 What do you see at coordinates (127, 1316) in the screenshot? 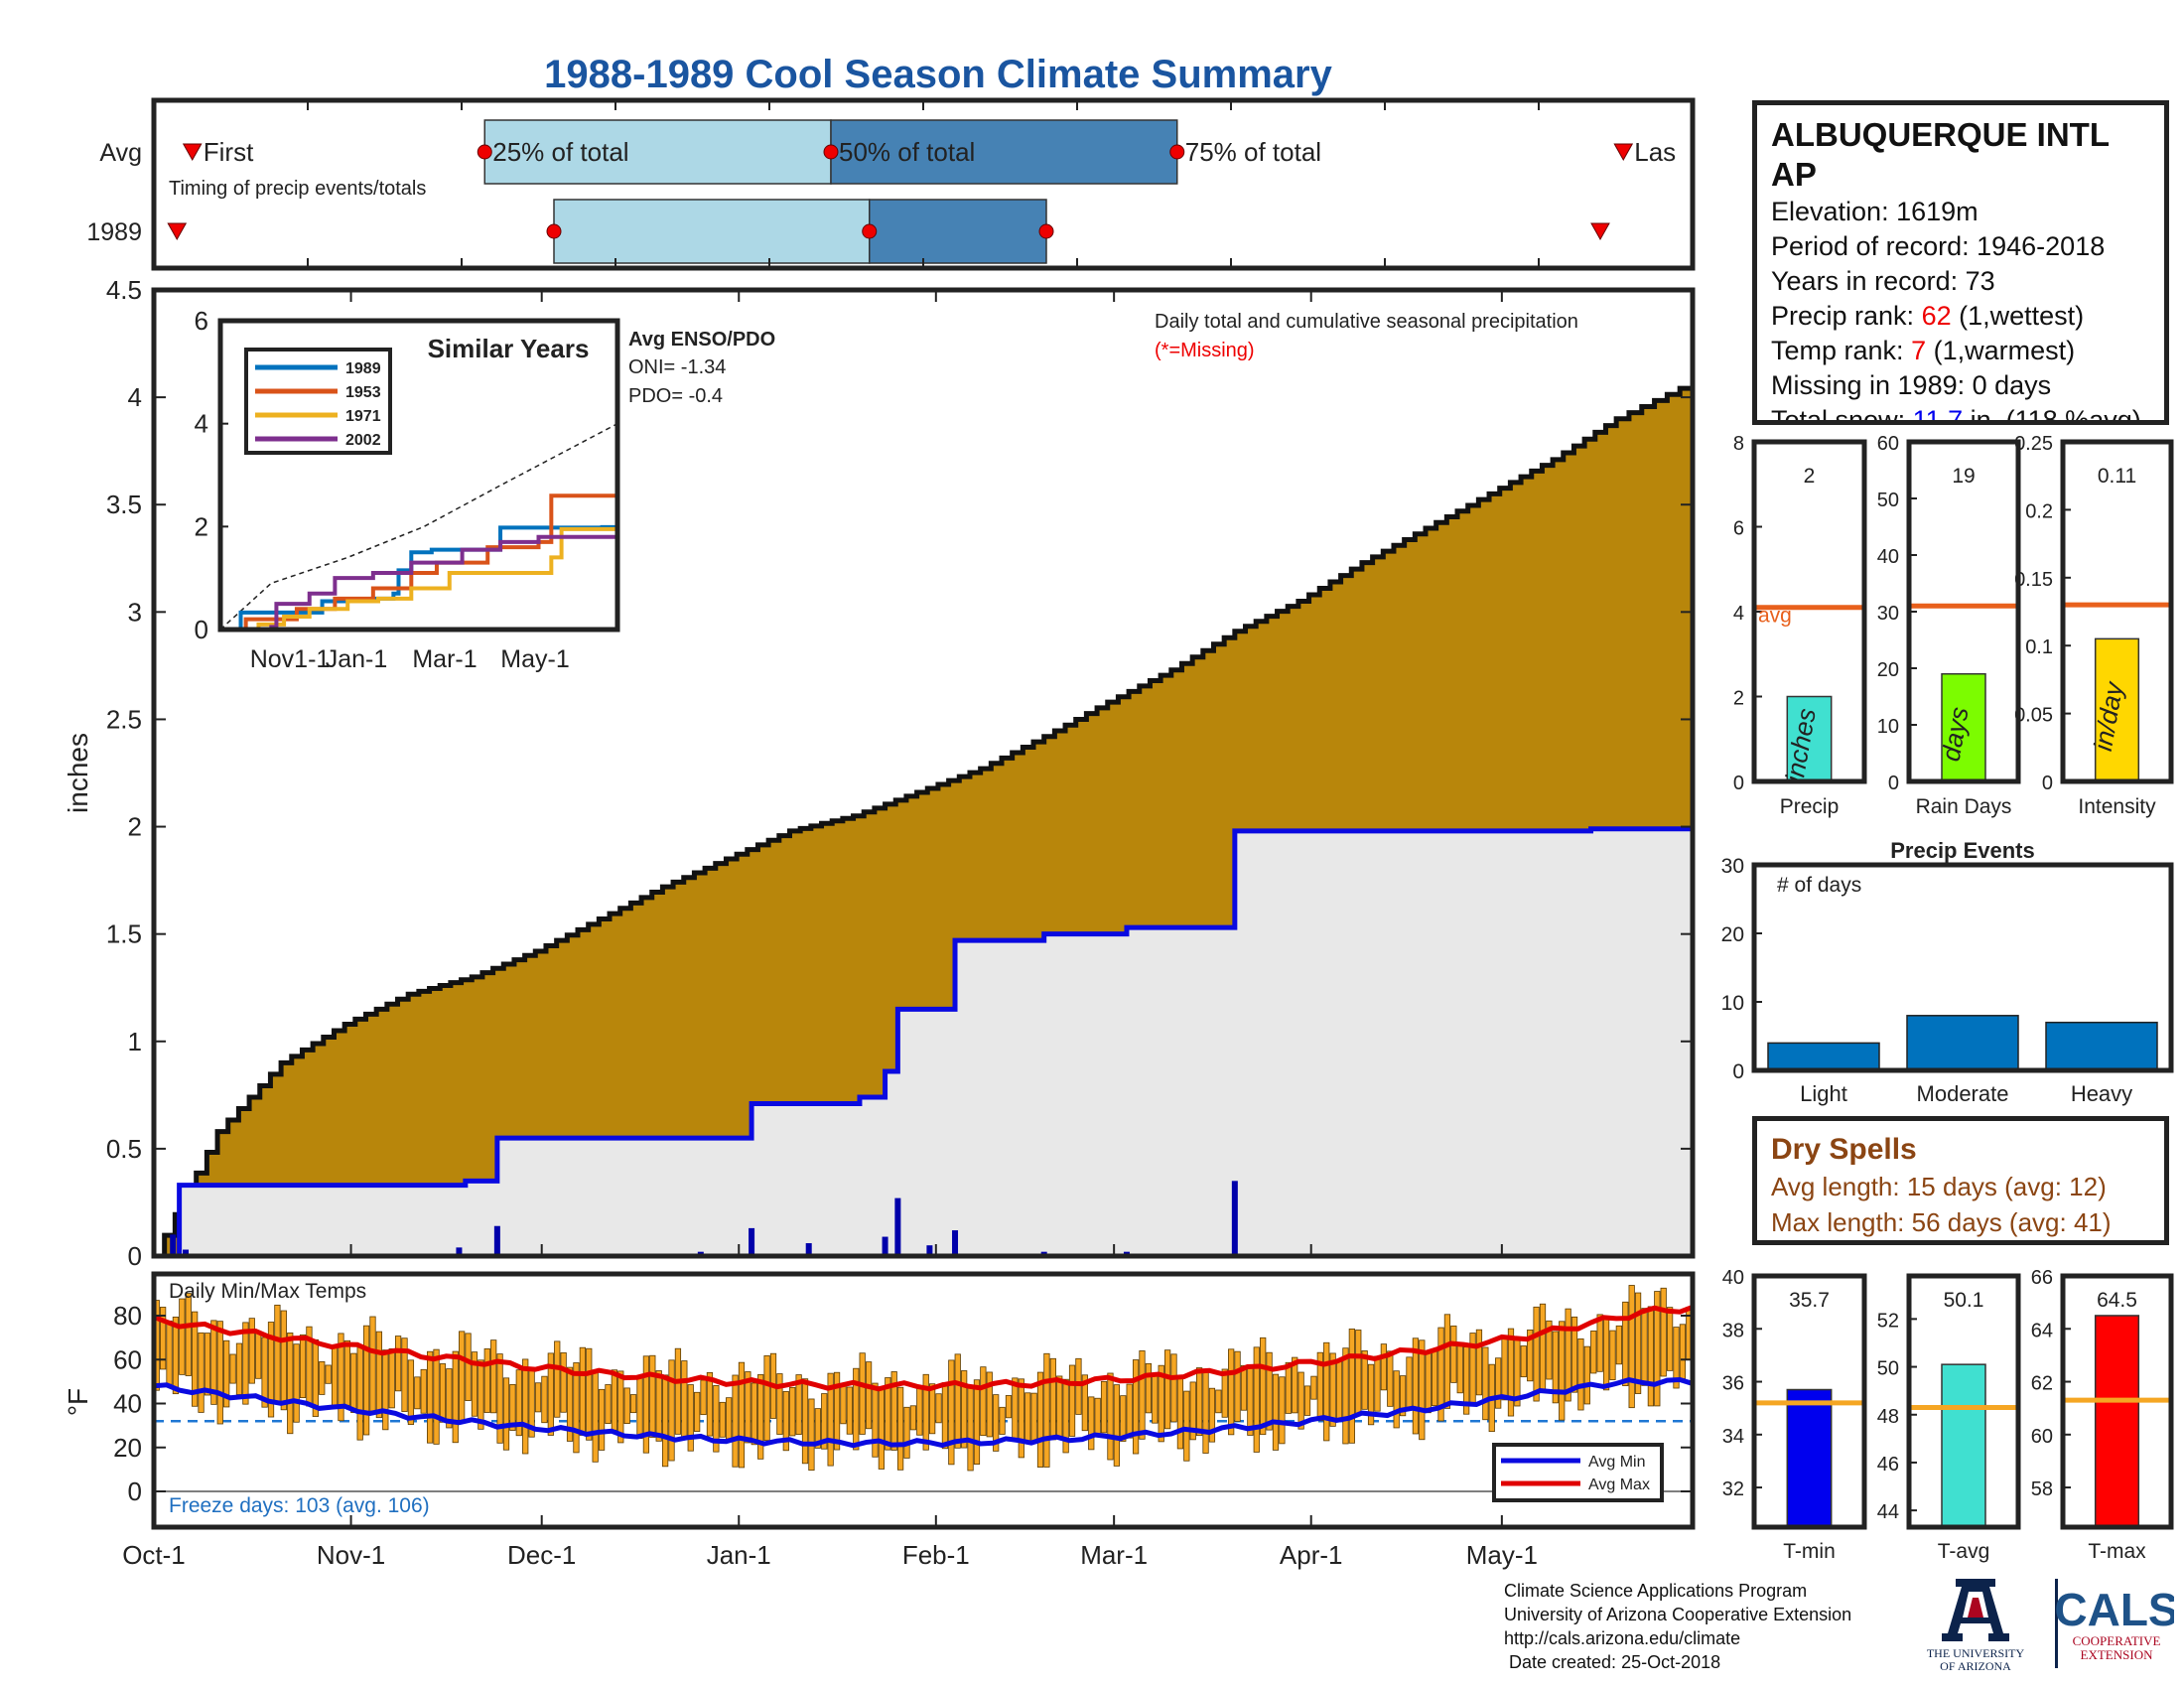
I see `temp-y-tick: 80` at bounding box center [127, 1316].